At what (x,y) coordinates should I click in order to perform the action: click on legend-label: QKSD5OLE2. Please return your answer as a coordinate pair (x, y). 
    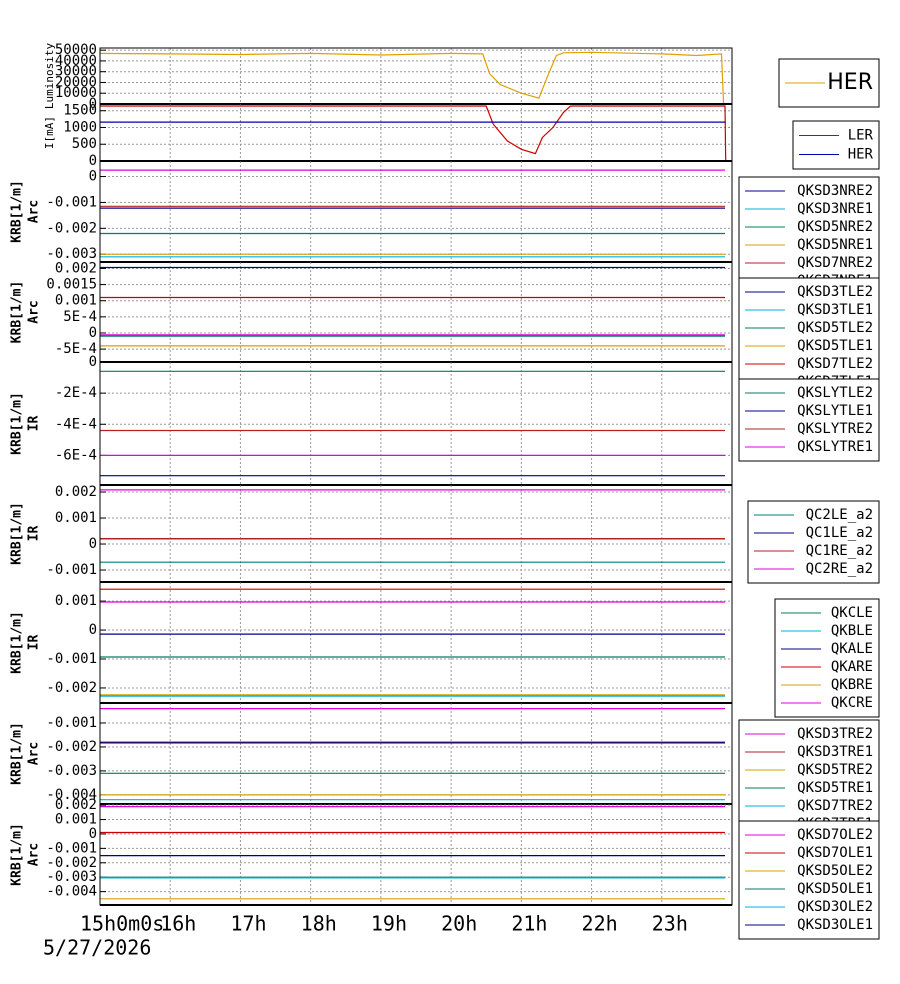
    Looking at the image, I should click on (835, 871).